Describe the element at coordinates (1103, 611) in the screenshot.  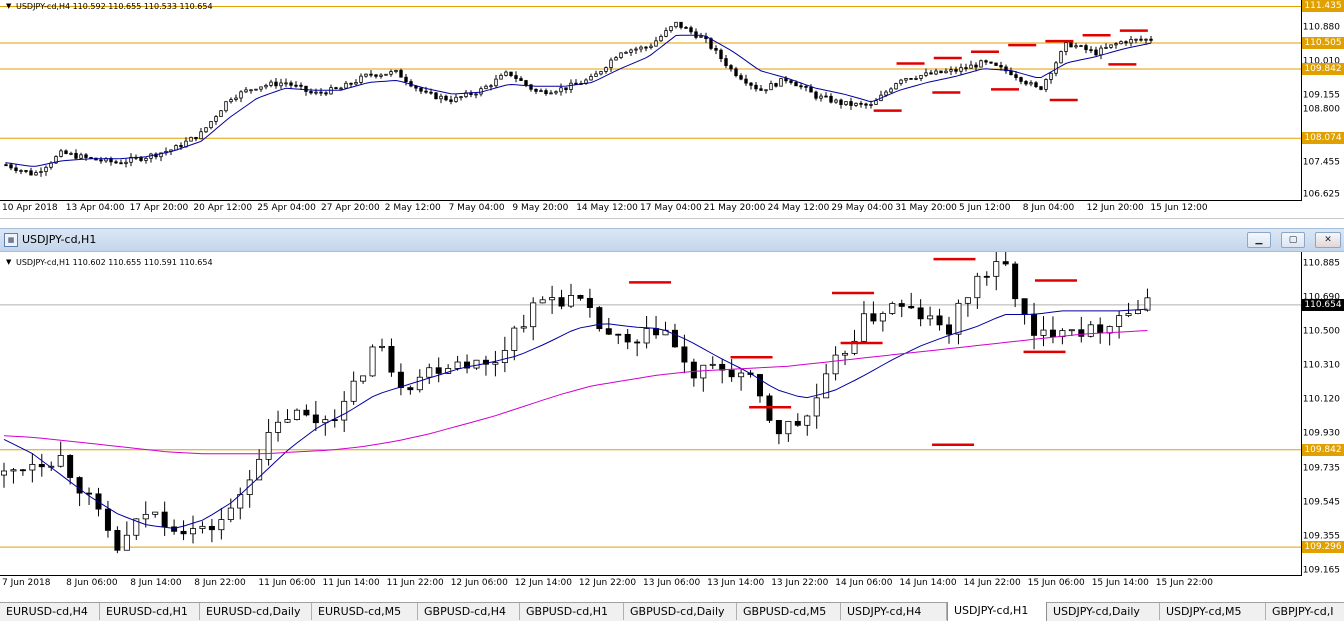
I see `chart-tab: USDJPY-cd,Daily` at that location.